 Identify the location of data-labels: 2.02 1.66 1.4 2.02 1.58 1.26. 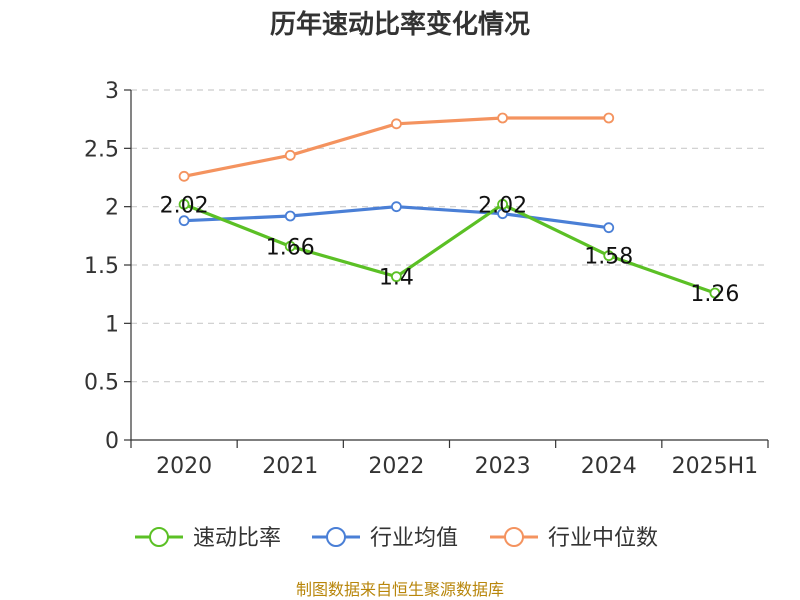
(450, 250).